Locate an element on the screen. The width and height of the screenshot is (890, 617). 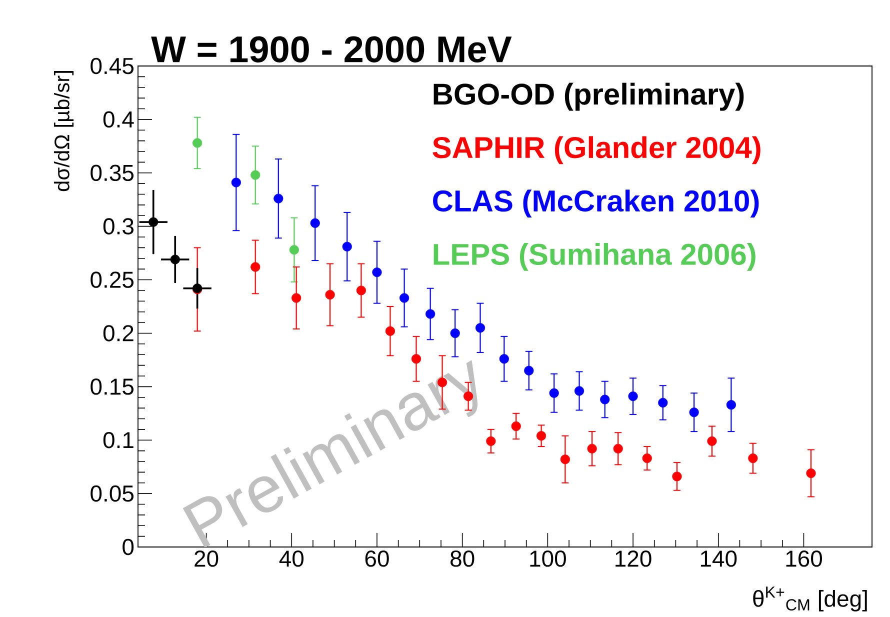
text: CLAS (McCraken 2010) is located at coordinates (596, 204).